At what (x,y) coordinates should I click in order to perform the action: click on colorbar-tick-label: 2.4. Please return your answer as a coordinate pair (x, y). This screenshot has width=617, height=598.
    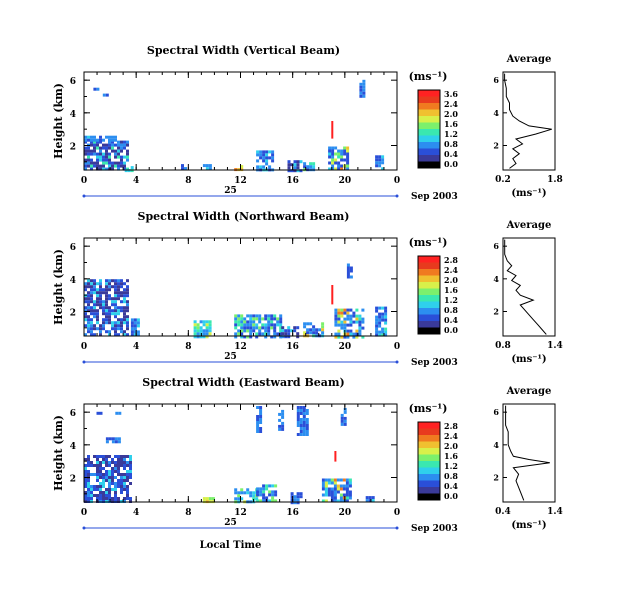
    Looking at the image, I should click on (451, 104).